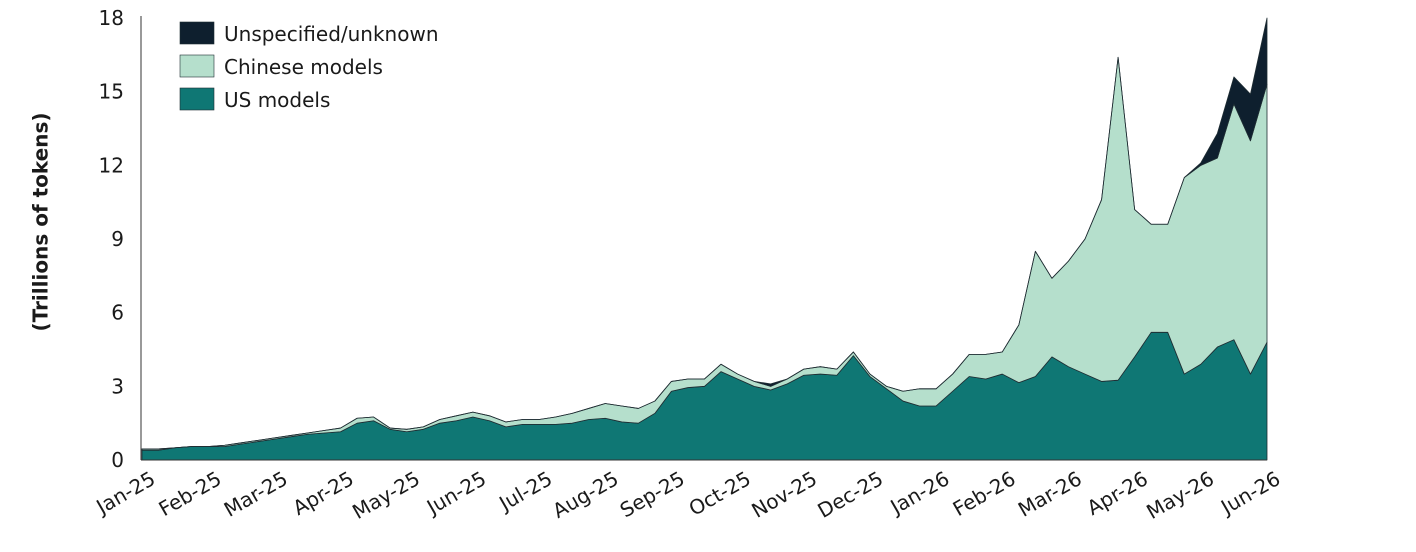 The width and height of the screenshot is (1416, 552). Describe the element at coordinates (117, 386) in the screenshot. I see `y-tick-label: 3` at that location.